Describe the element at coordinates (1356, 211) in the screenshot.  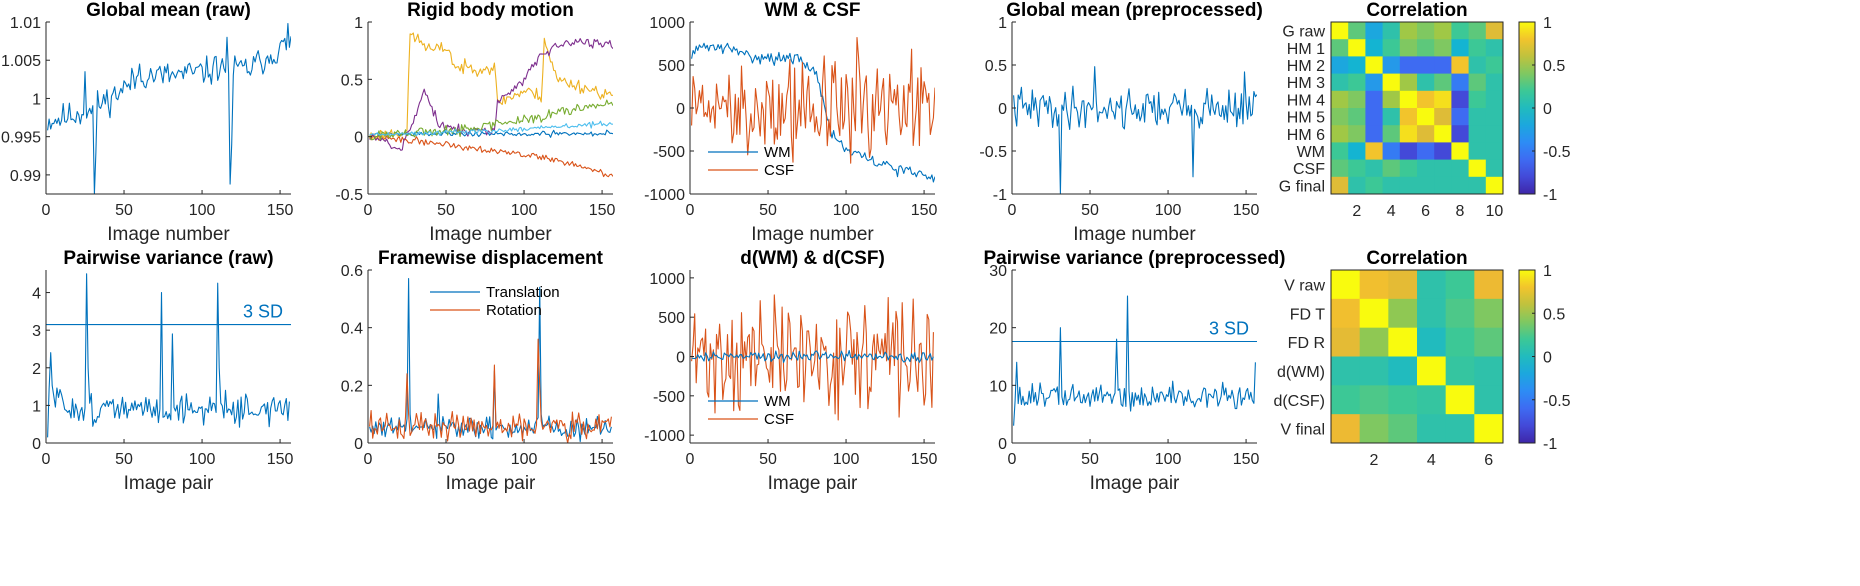
I see `x-tick-label: 2` at that location.